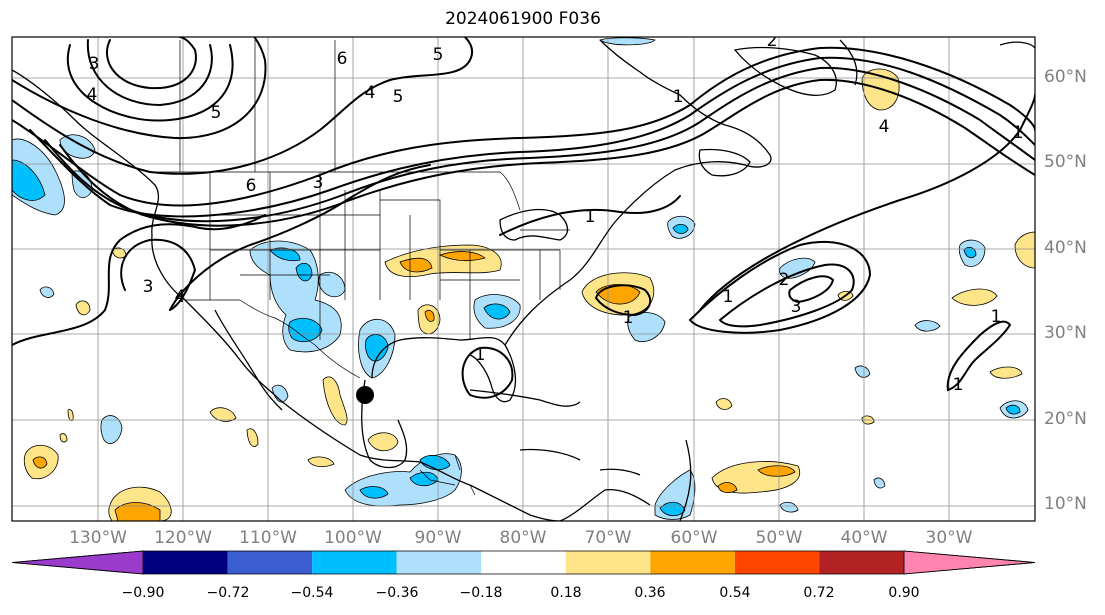  What do you see at coordinates (481, 593) in the screenshot?
I see `colorbar-tick-label: −0.18` at bounding box center [481, 593].